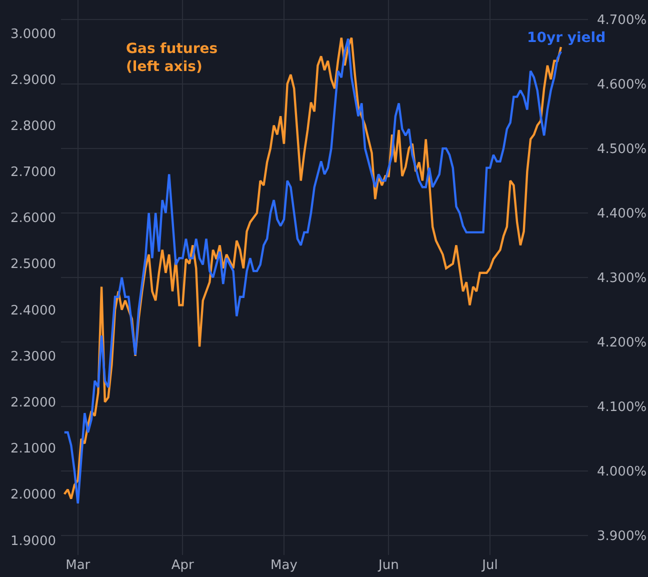 The image size is (648, 577). Describe the element at coordinates (622, 149) in the screenshot. I see `y2-tick-label: 4.500%` at that location.